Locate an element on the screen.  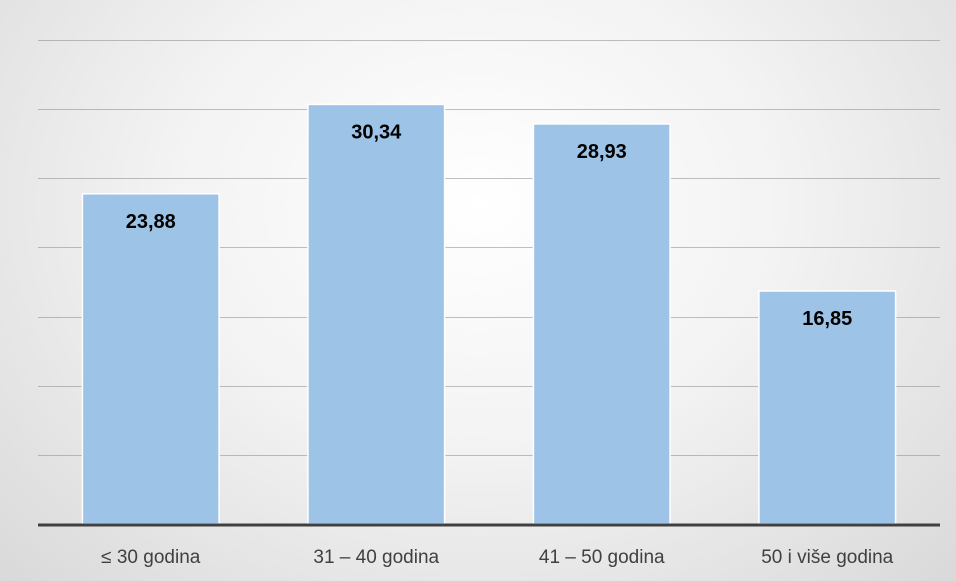
data-label: 30,34 is located at coordinates (376, 132).